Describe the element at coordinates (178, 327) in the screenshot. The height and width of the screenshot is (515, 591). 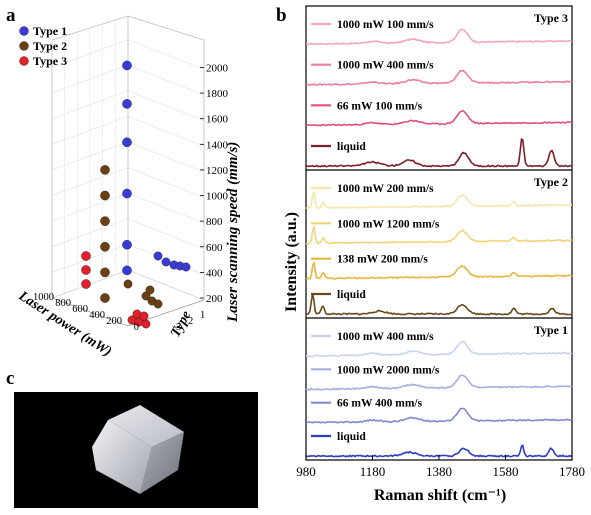
I see `a-y-tick-label: 3` at that location.